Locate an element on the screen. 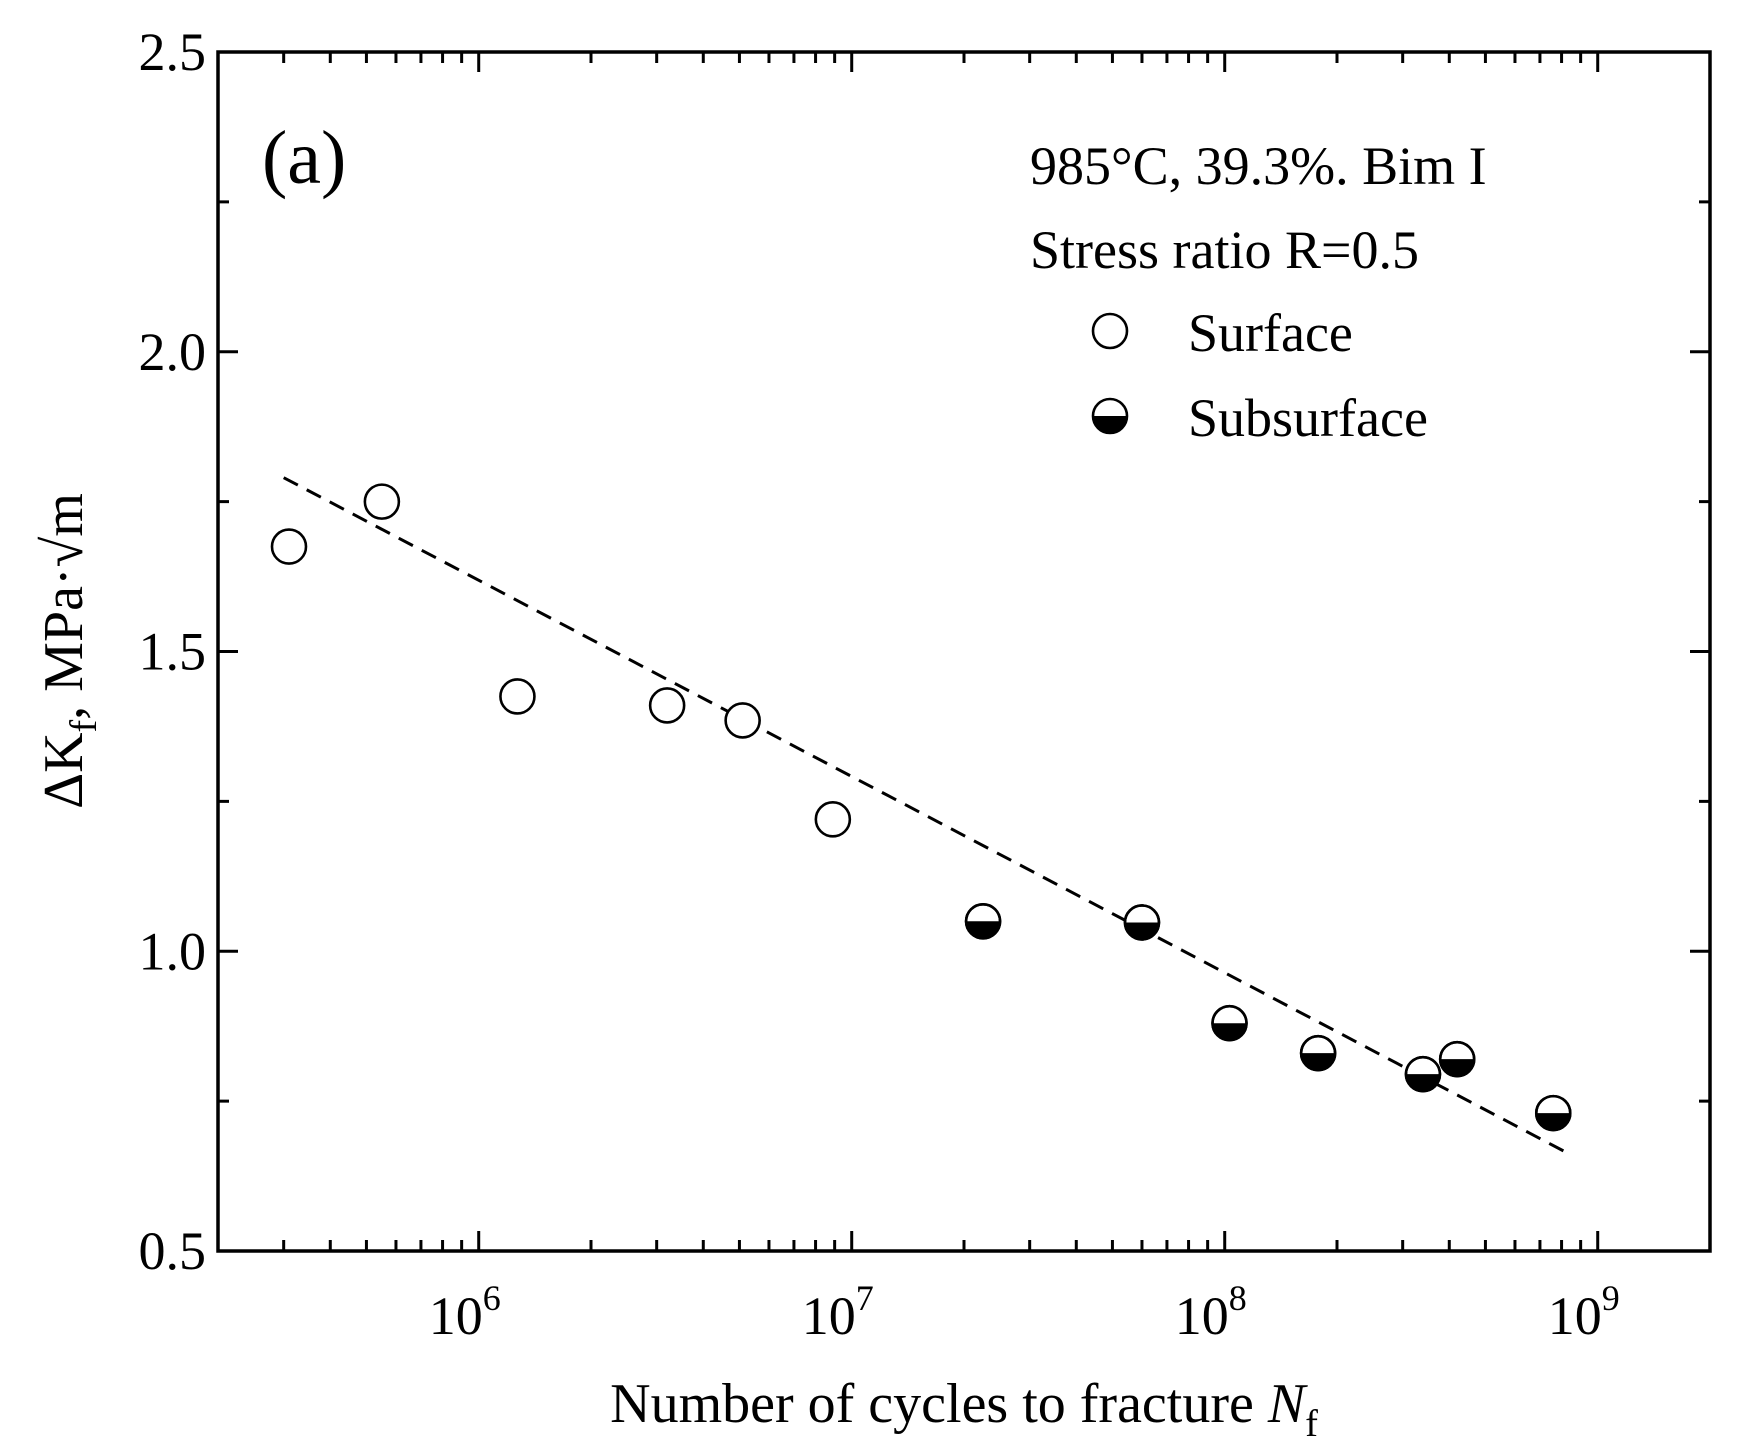 This screenshot has width=1744, height=1456. legend-subsurface-marker is located at coordinates (1110, 416).